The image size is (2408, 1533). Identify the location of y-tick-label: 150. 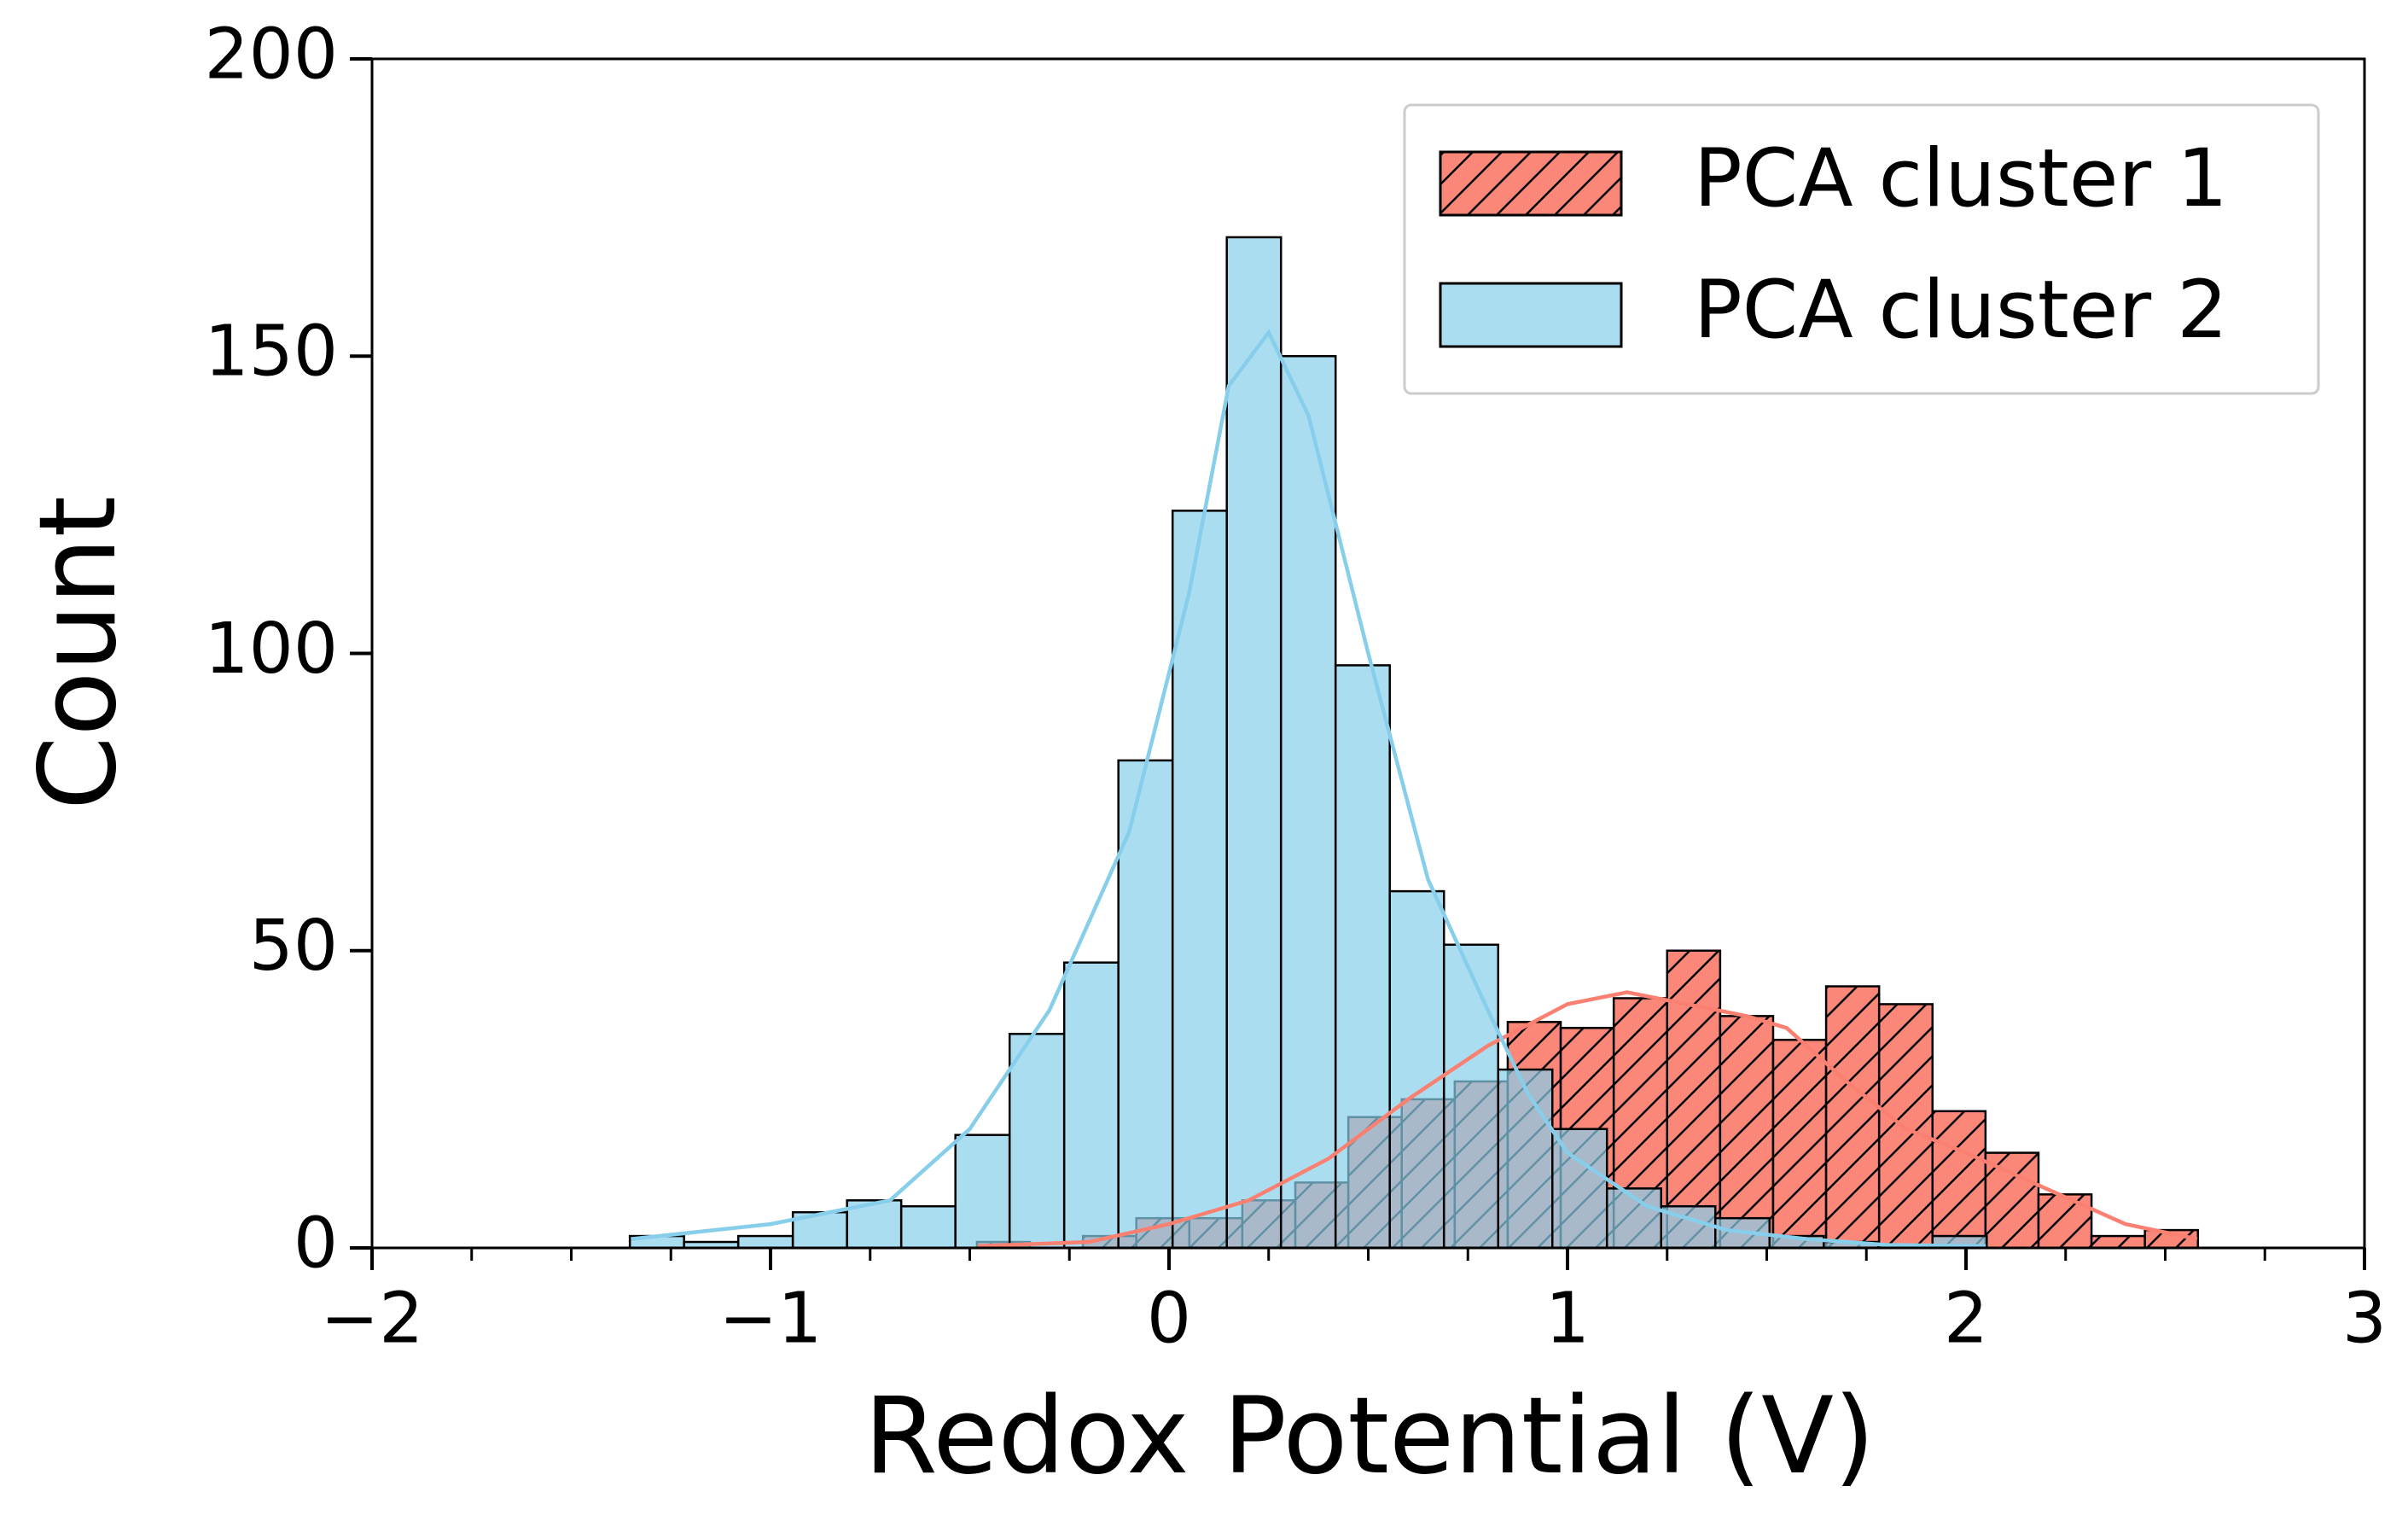
(271, 352).